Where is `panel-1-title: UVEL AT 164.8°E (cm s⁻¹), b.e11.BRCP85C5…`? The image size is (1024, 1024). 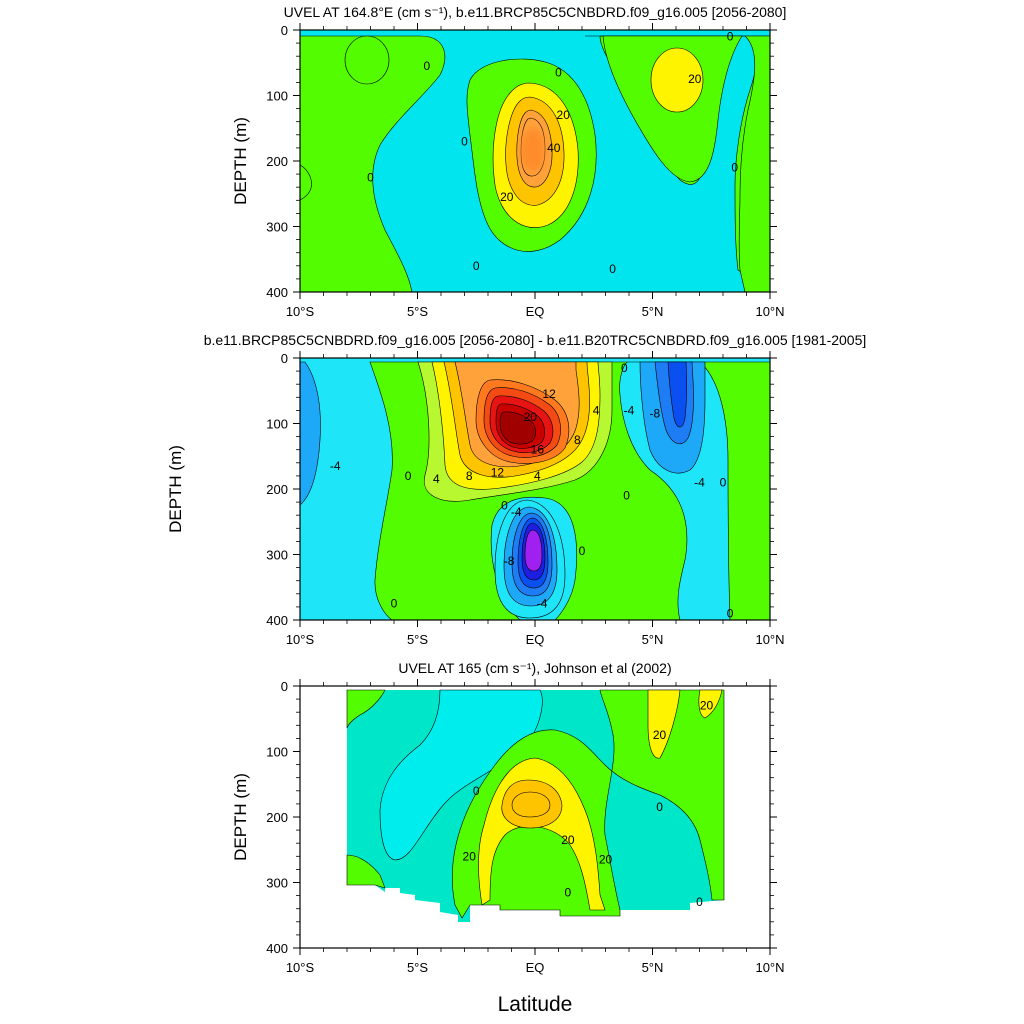 panel-1-title: UVEL AT 164.8°E (cm s⁻¹), b.e11.BRCP85C5… is located at coordinates (535, 12).